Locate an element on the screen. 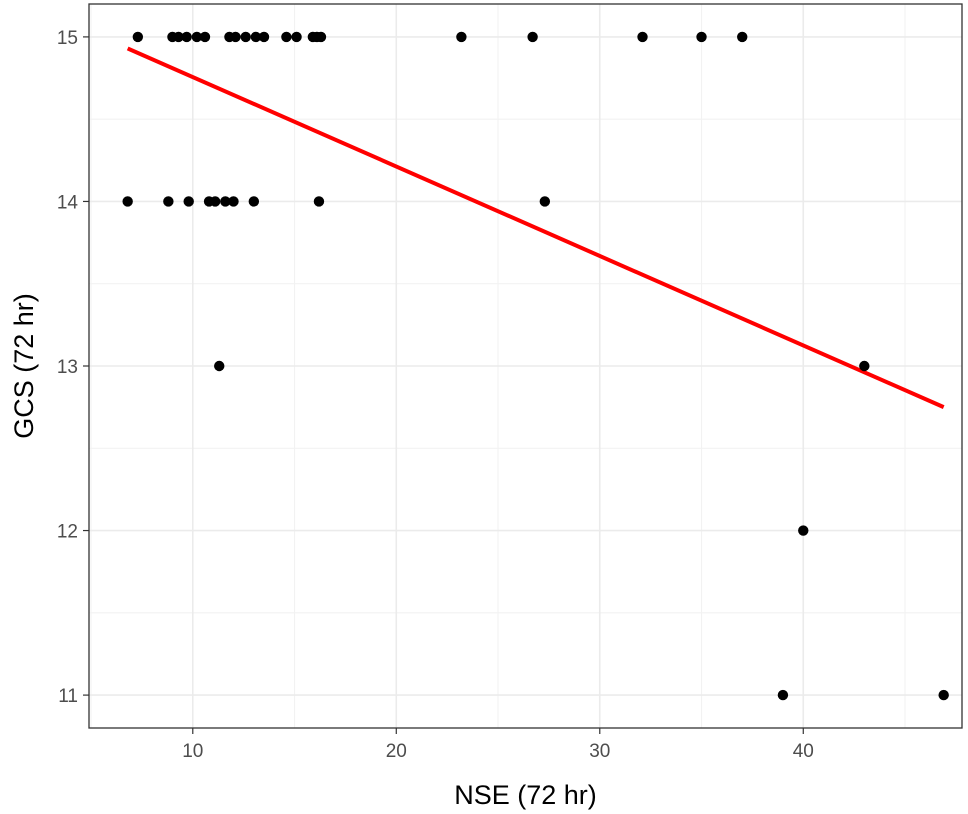  y-axis-ticks: 11 12 13 14 15 is located at coordinates (73, 367).